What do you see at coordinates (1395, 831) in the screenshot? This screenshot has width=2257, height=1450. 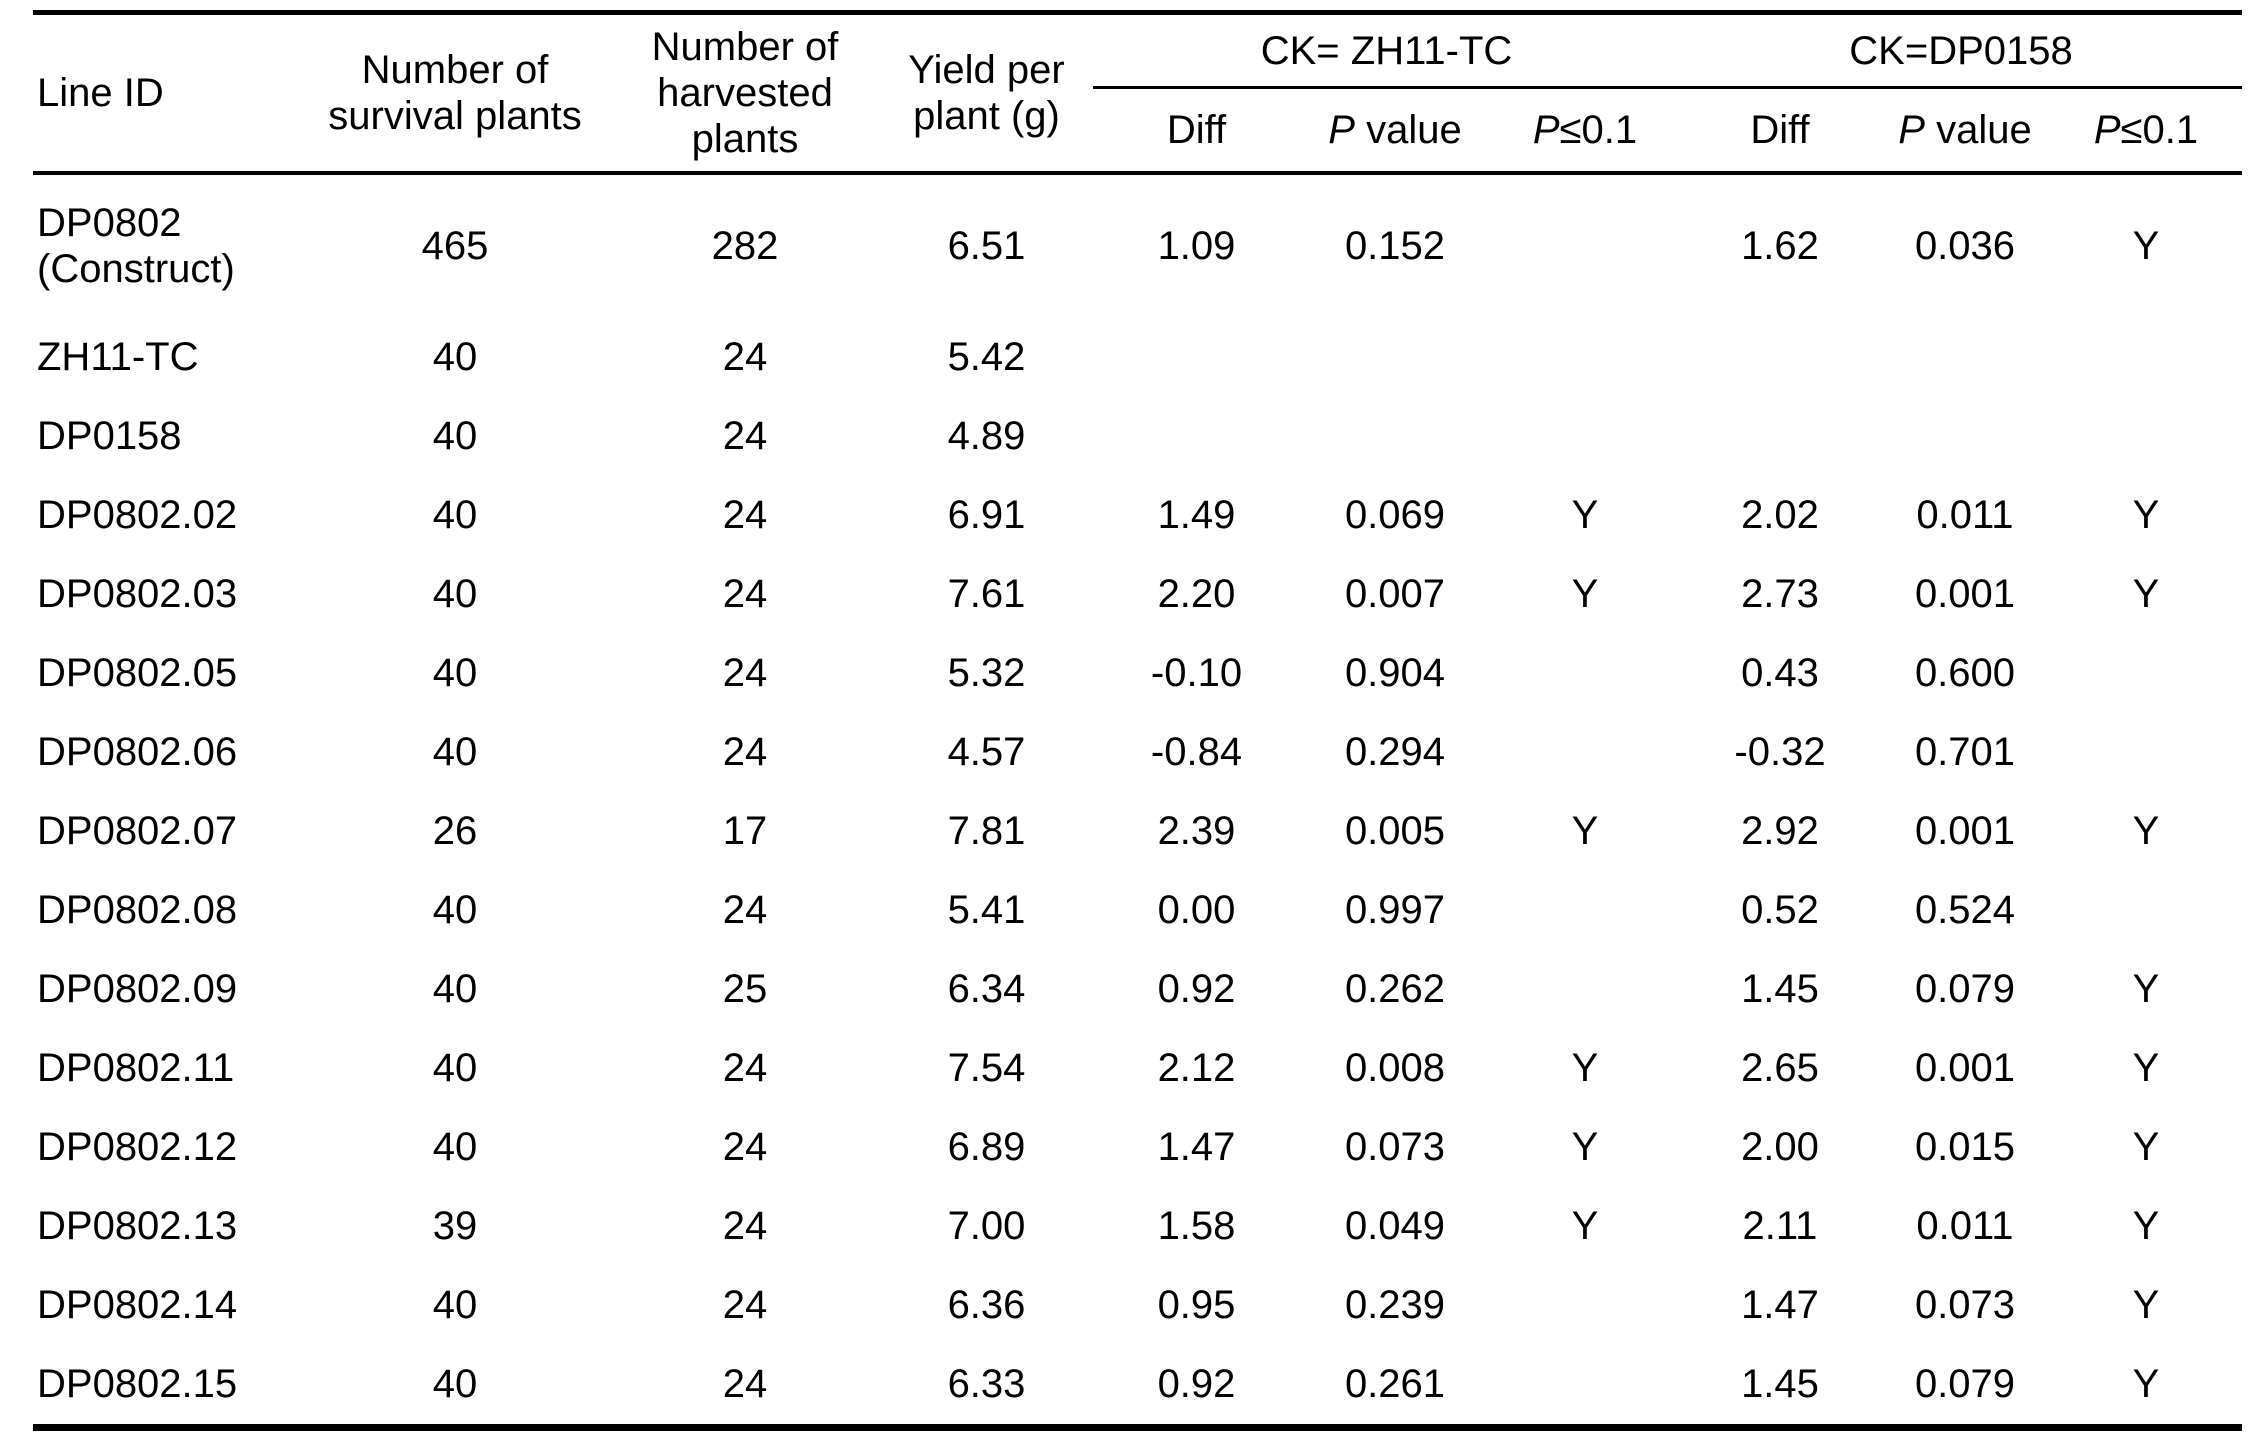 I see `cell-pvalue-vs-zh11: 0.005` at bounding box center [1395, 831].